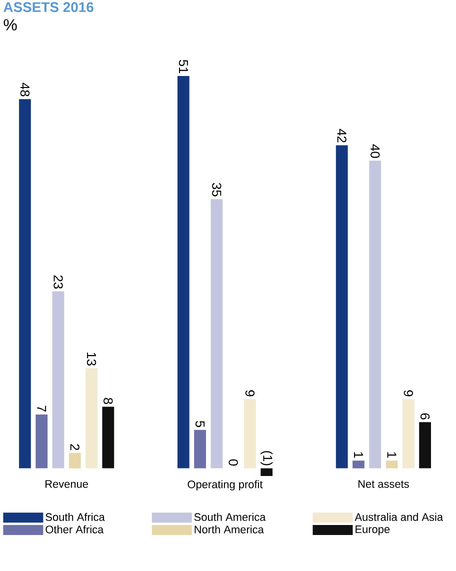 Image resolution: width=456 pixels, height=571 pixels. Describe the element at coordinates (49, 7) in the screenshot. I see `chart-title: ASSETS 2016` at that location.